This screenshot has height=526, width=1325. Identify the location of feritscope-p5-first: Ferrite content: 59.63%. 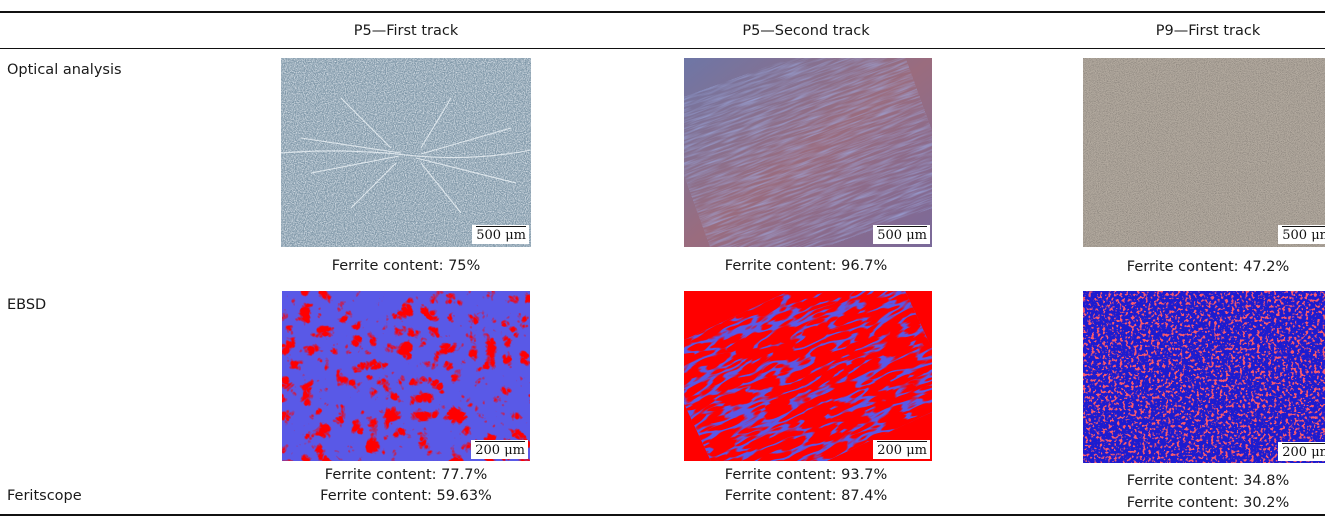
(406, 496).